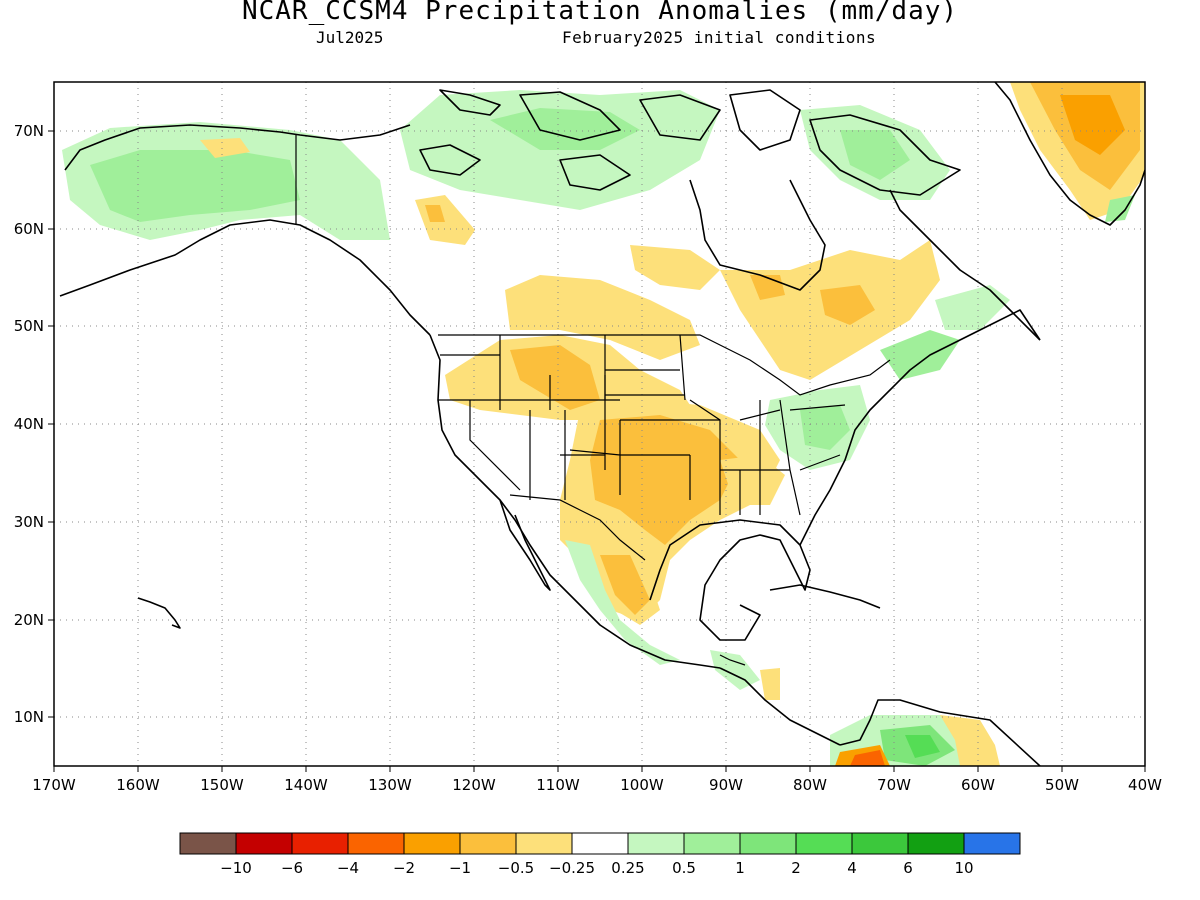 The image size is (1200, 900). Describe the element at coordinates (847, 305) in the screenshot. I see `anomaly-quebec-dry-mid` at that location.